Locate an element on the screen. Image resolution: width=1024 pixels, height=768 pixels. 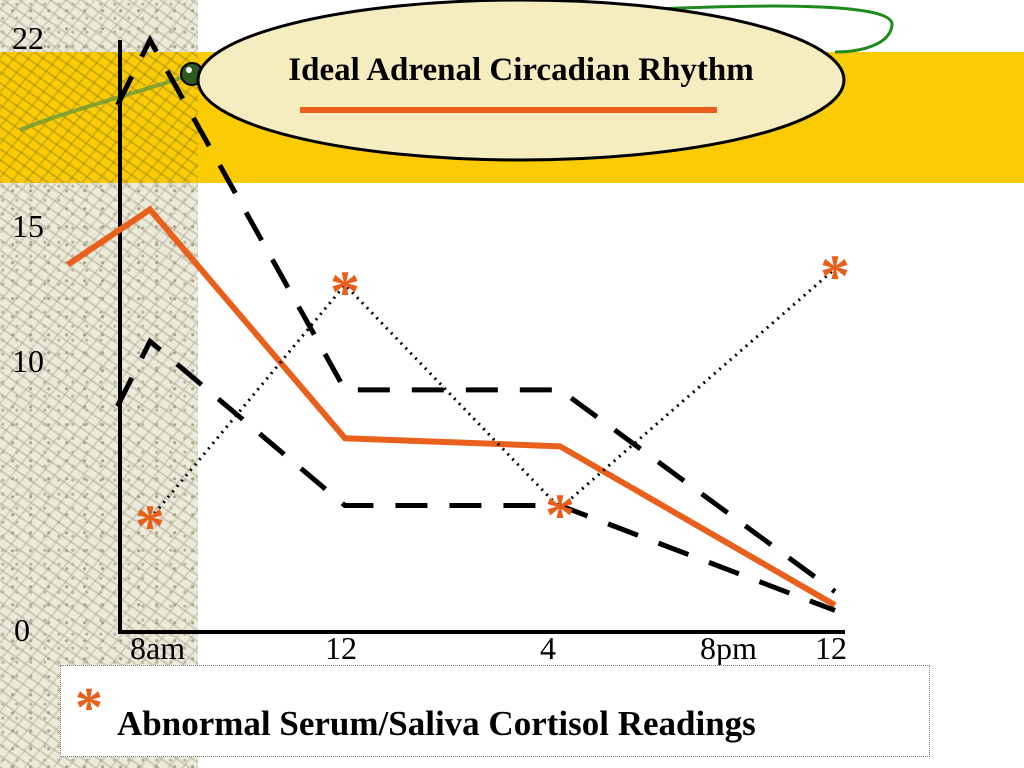
title-oval is located at coordinates (521, 81).